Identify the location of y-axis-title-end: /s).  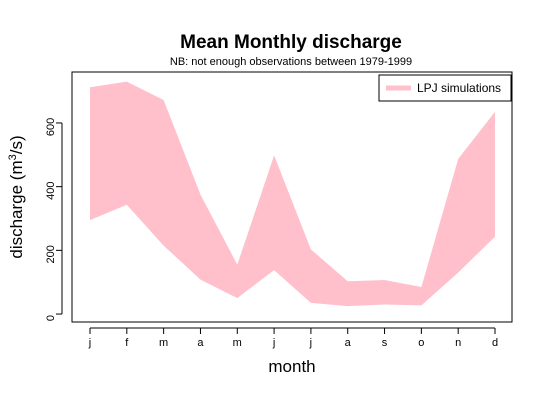
(16, 144).